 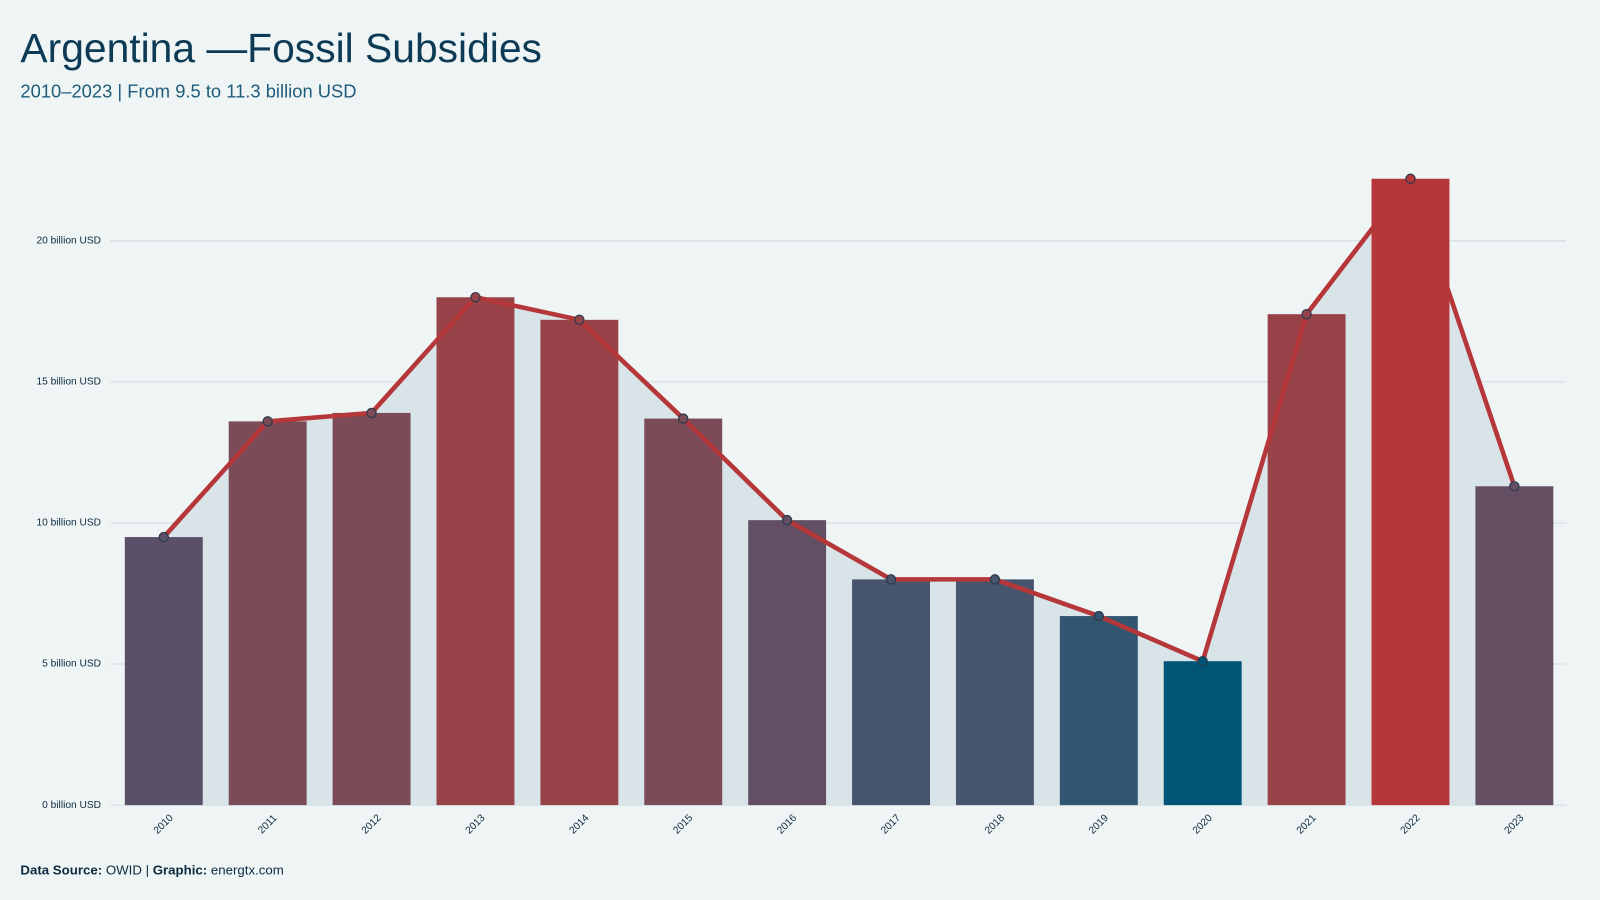 I want to click on footer-label: Data Source:, so click(x=61, y=869).